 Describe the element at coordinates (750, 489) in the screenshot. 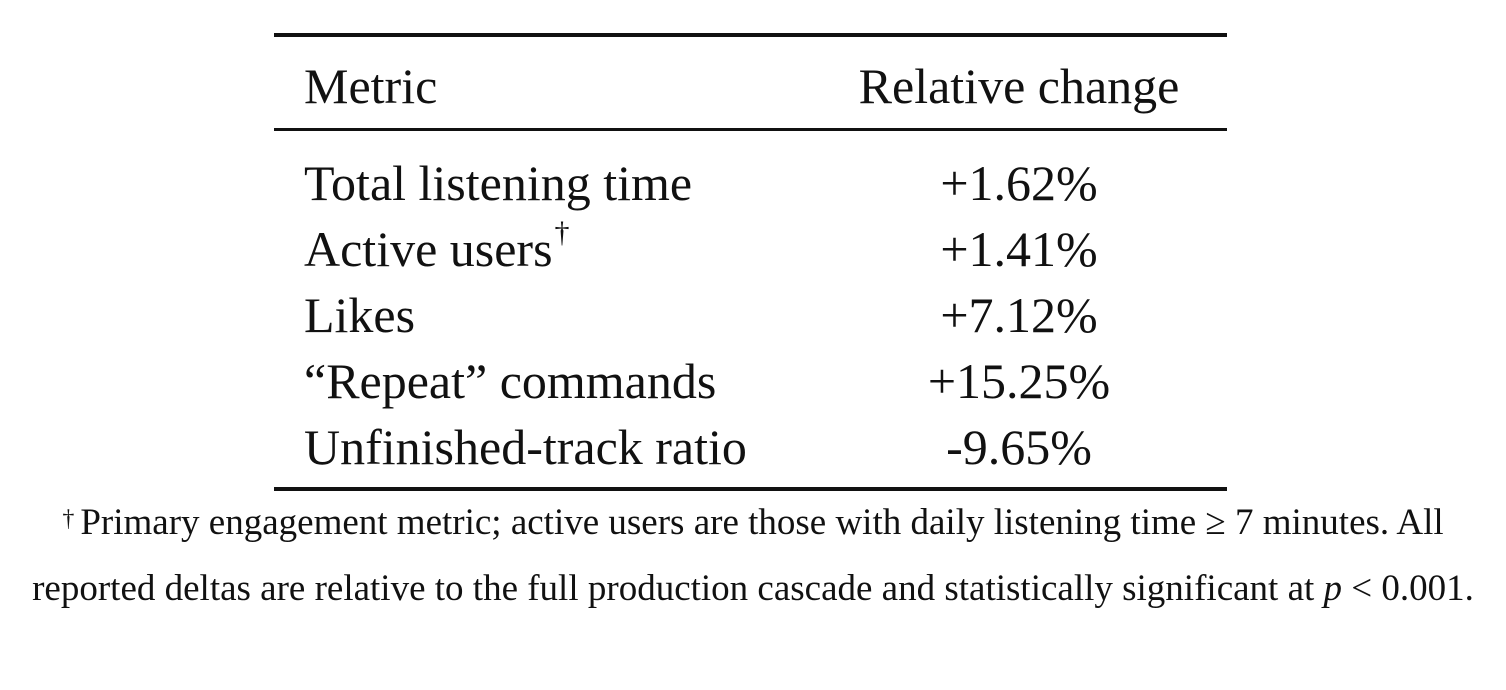

I see `table-bottom-rule` at that location.